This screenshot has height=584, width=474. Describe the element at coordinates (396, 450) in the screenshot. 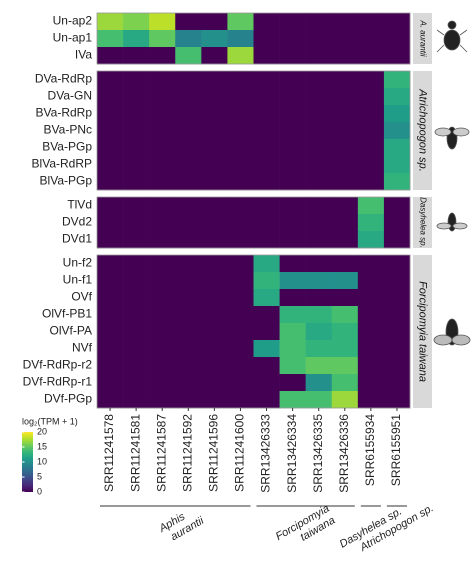

I see `x-tick-label: SRR6155951` at that location.